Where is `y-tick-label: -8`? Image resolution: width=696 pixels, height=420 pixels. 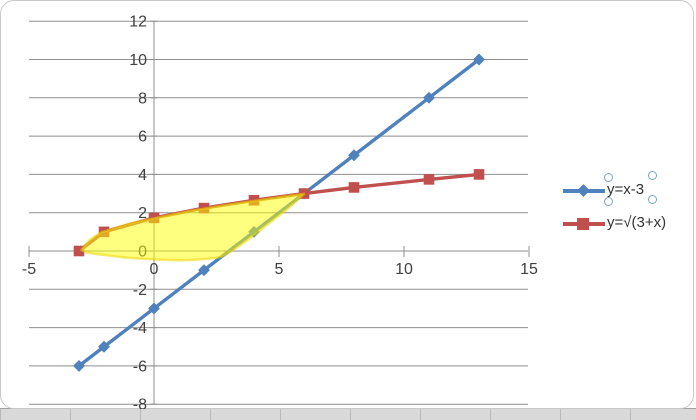
y-tick-label: -8 is located at coordinates (140, 403).